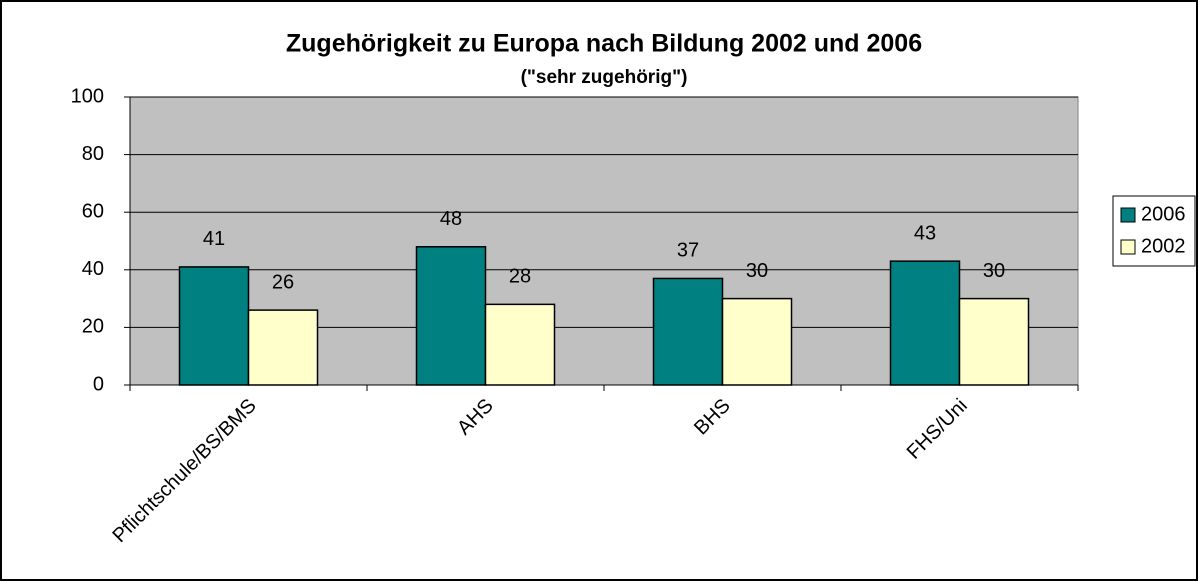 The height and width of the screenshot is (581, 1198). I want to click on y-tick-label: 0, so click(98, 384).